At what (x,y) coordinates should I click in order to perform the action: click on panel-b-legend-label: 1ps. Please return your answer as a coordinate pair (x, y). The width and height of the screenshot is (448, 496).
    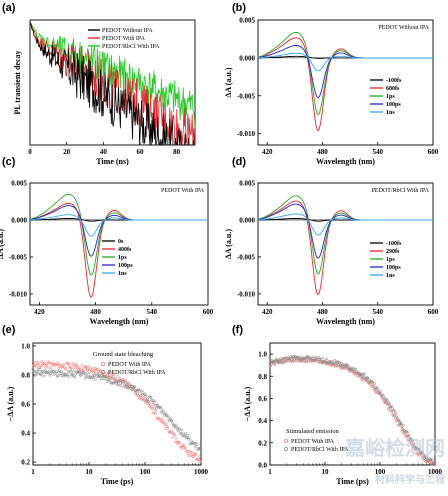
    Looking at the image, I should click on (390, 97).